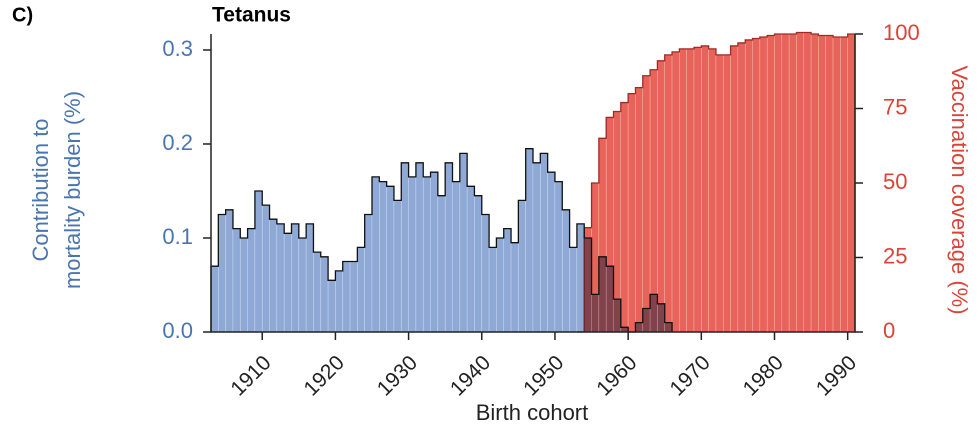 The image size is (979, 432). I want to click on y2-tick-label: 75, so click(895, 106).